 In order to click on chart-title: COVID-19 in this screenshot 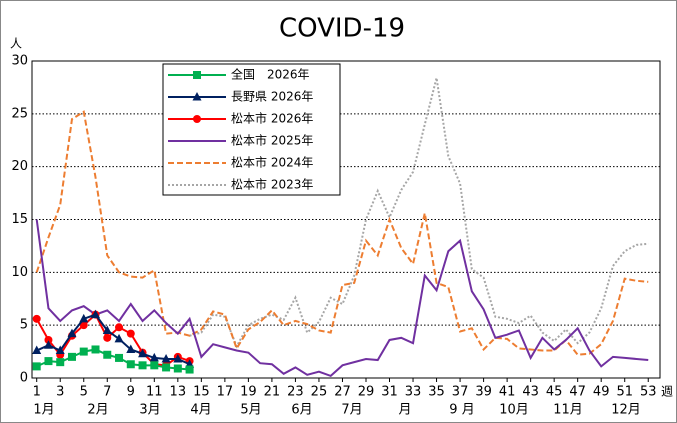, I will do `click(342, 29)`.